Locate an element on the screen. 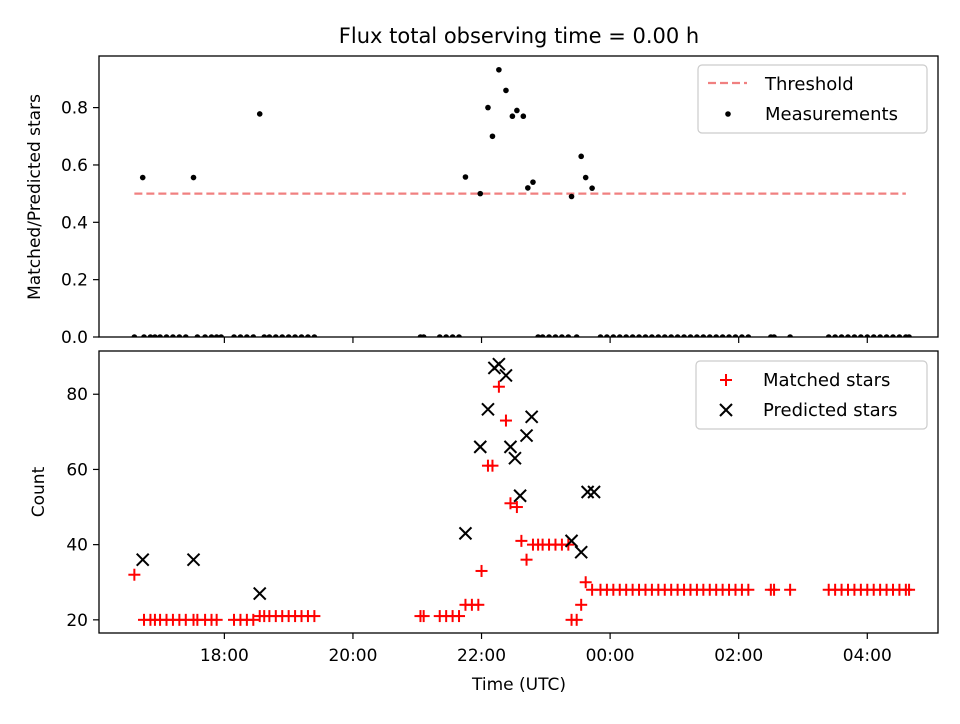  legend-matched-label: Matched stars is located at coordinates (826, 380).